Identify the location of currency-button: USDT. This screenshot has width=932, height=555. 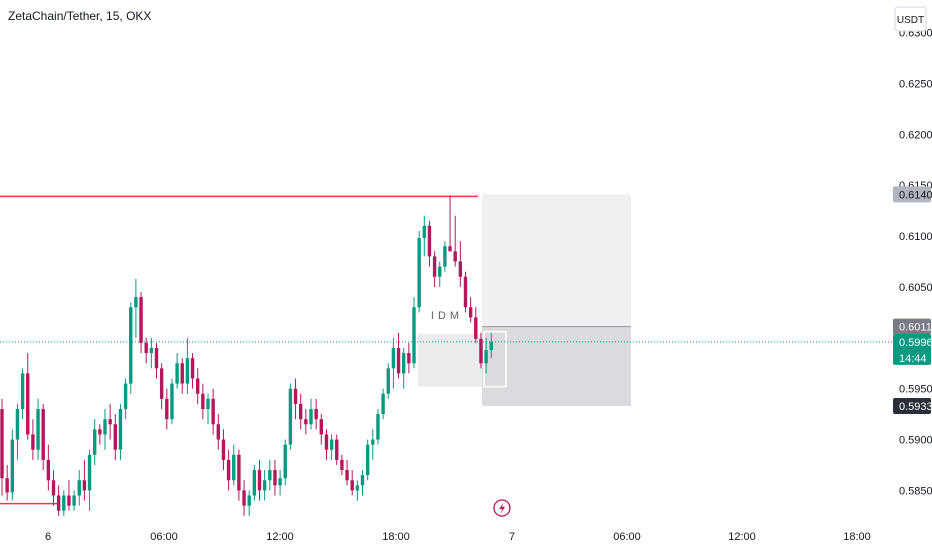
(910, 19).